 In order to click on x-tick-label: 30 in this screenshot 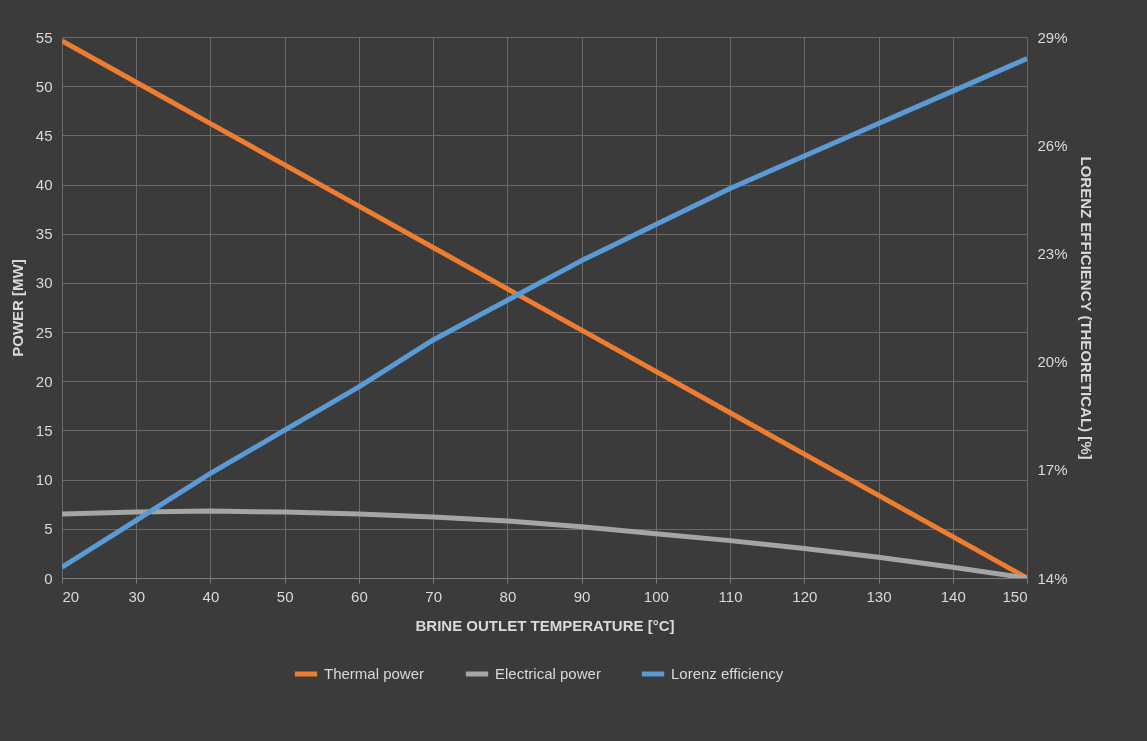, I will do `click(137, 596)`.